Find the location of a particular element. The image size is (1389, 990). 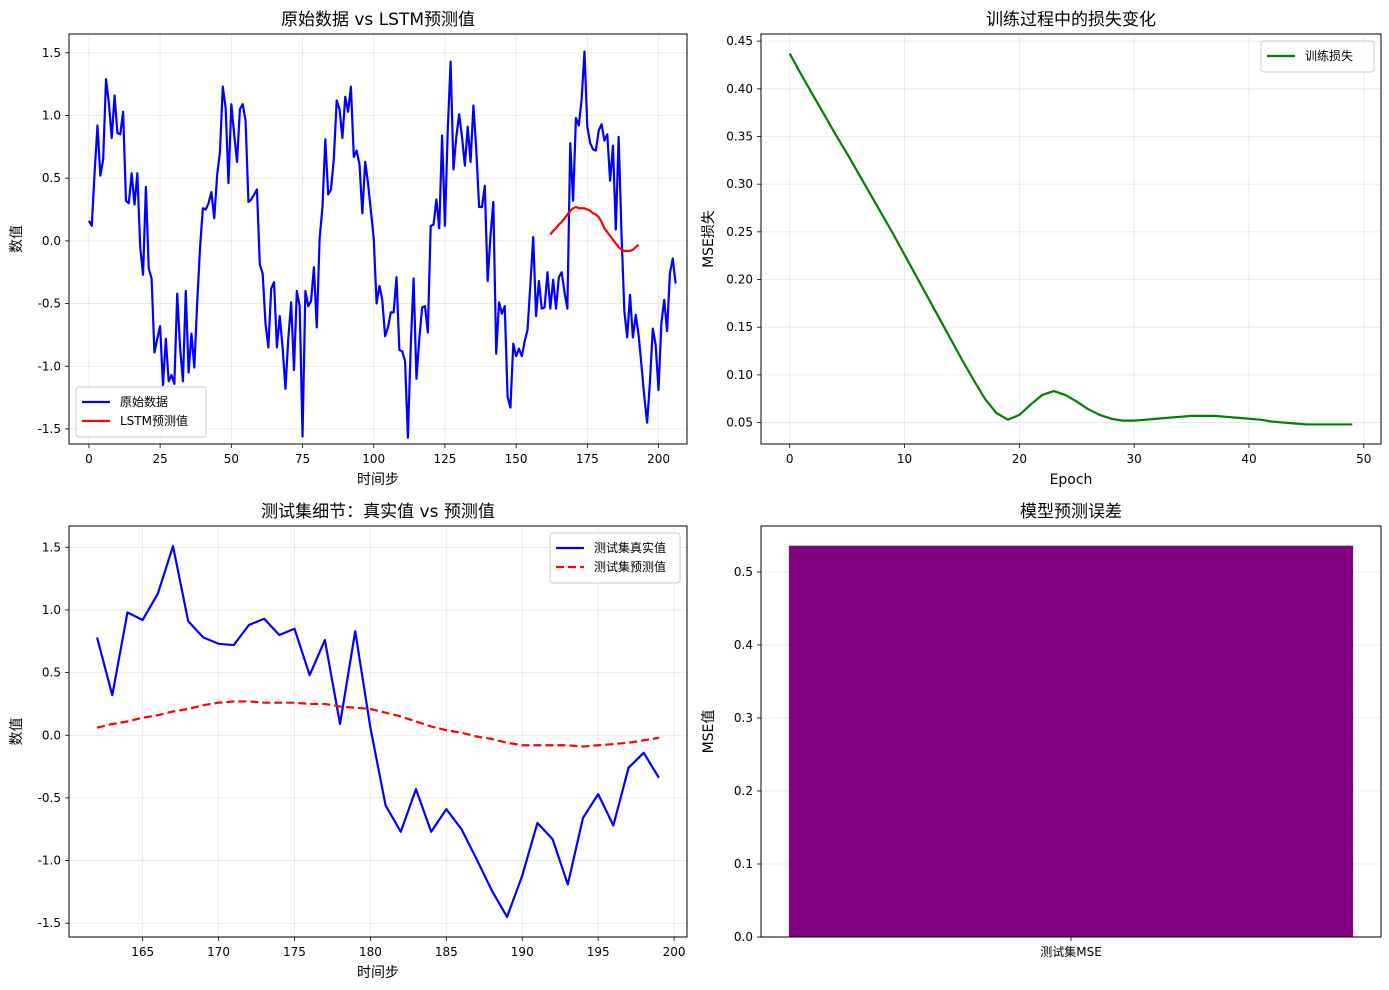

y-tick-label: 0.30 is located at coordinates (739, 184).